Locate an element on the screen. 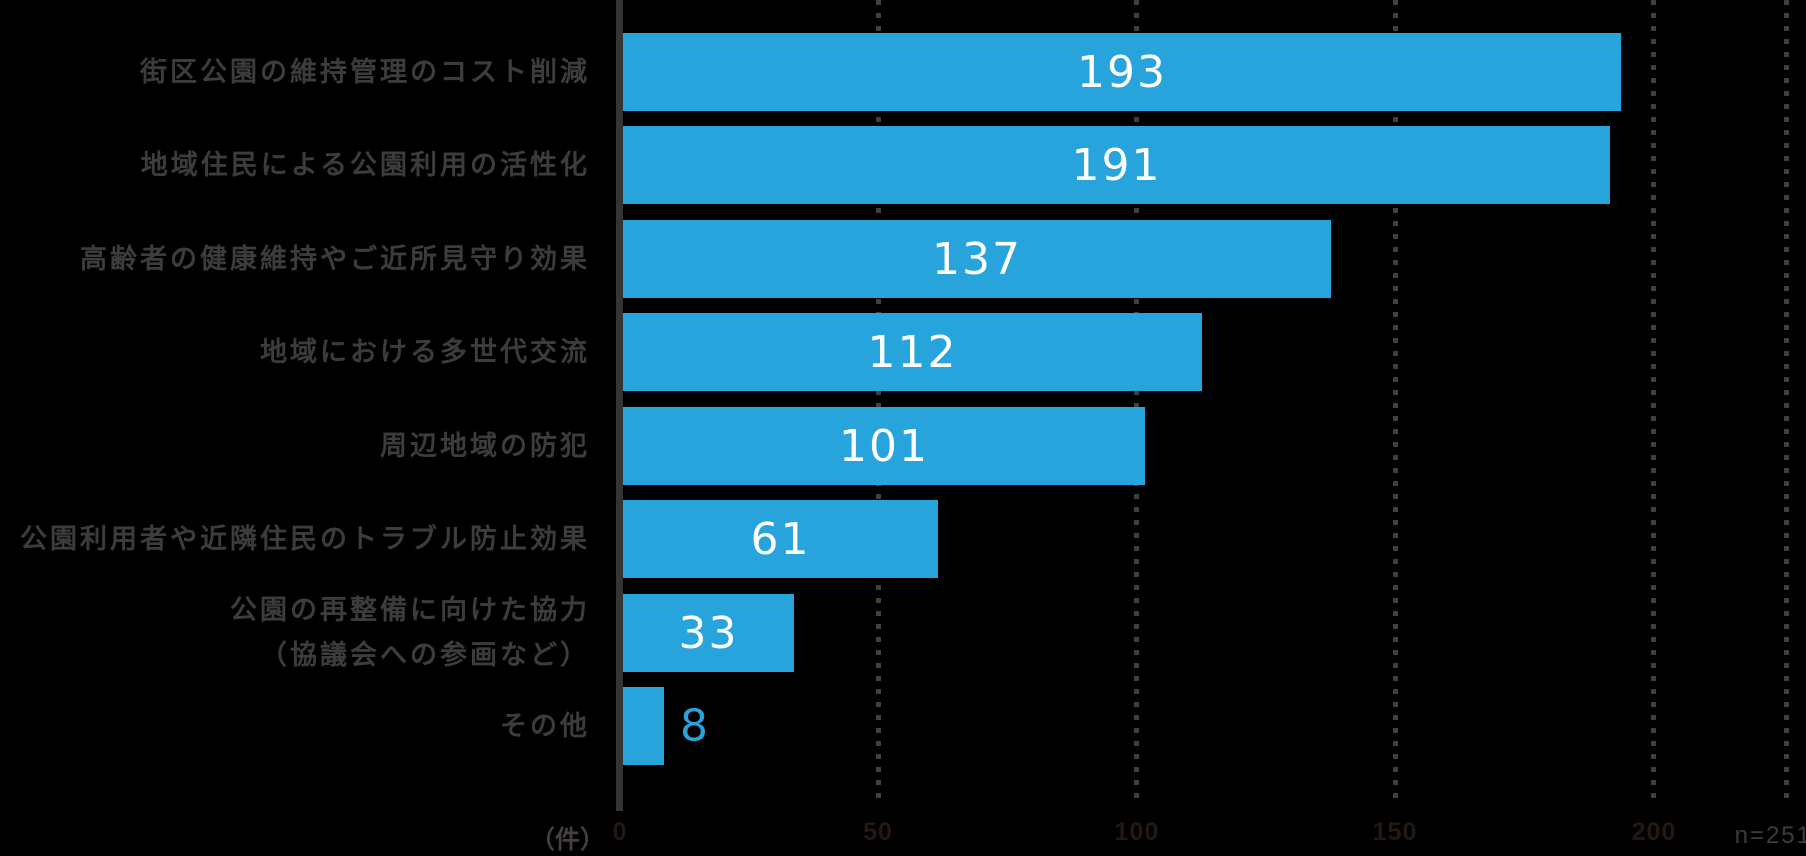 This screenshot has height=856, width=1806. value-label: 193 is located at coordinates (1122, 72).